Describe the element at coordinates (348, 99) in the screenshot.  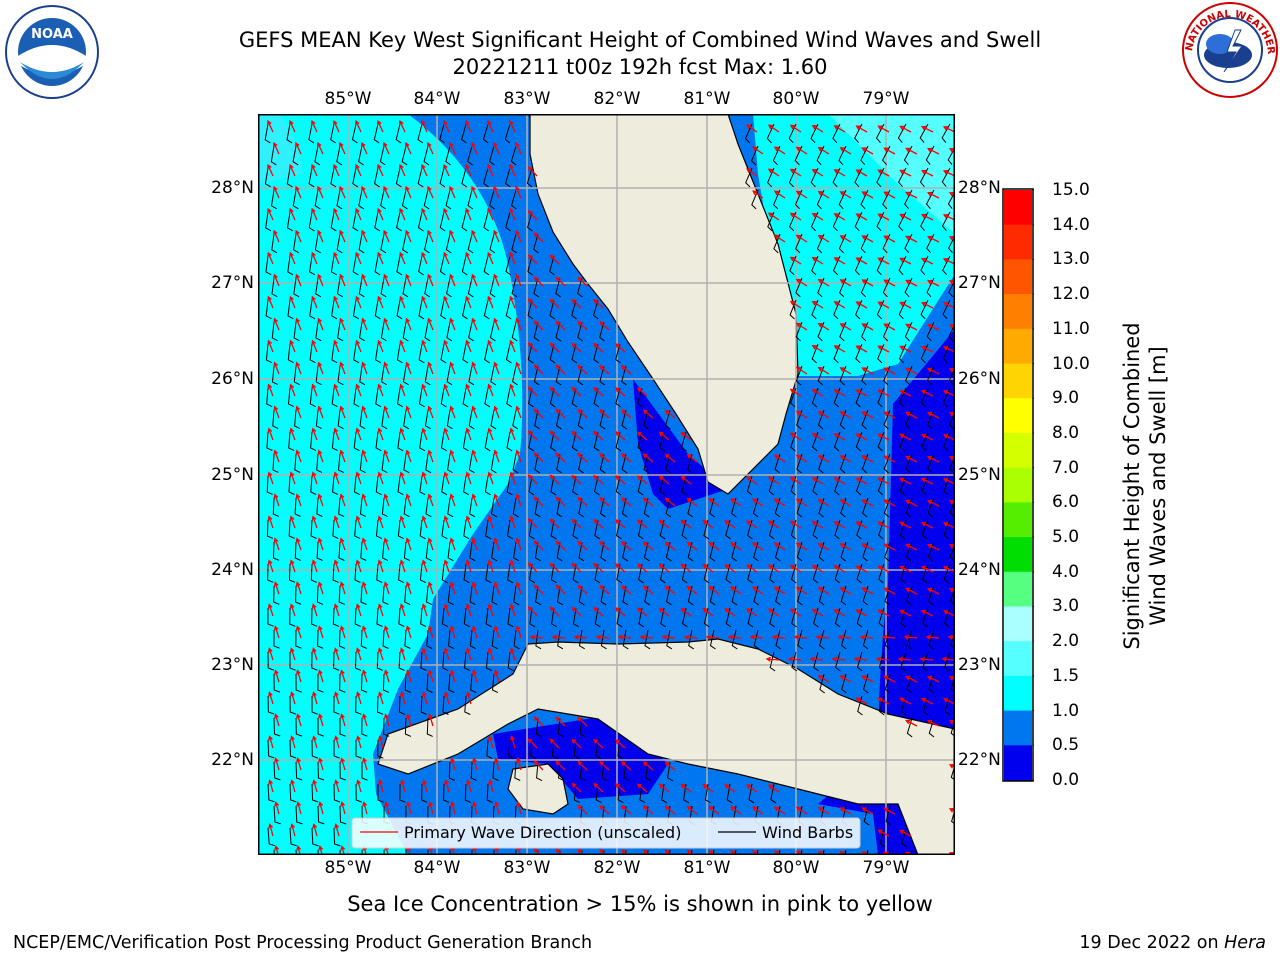
I see `lon-tick-top: 85°W` at that location.